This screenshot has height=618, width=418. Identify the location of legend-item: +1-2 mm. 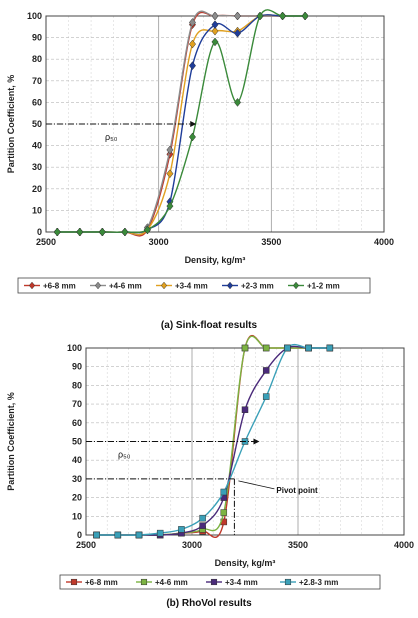
(314, 286).